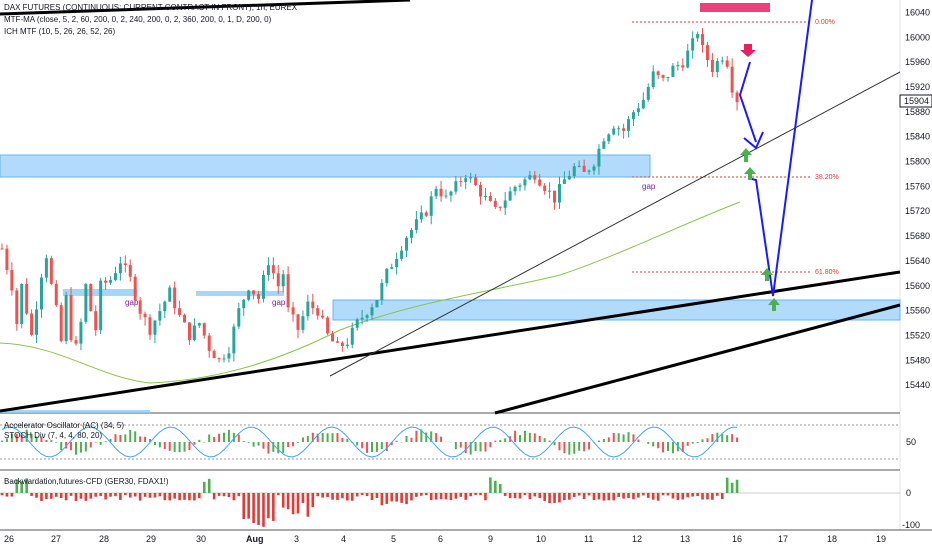  What do you see at coordinates (59, 31) in the screenshot?
I see `indicator-ichimoku: ICH MTF (10, 5, 26, 26, 52, 26)` at bounding box center [59, 31].